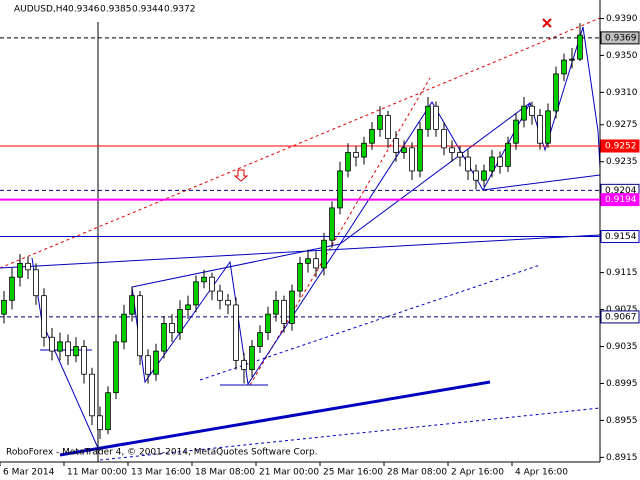 The image size is (640, 480). What do you see at coordinates (547, 23) in the screenshot?
I see `cross-marker` at bounding box center [547, 23].